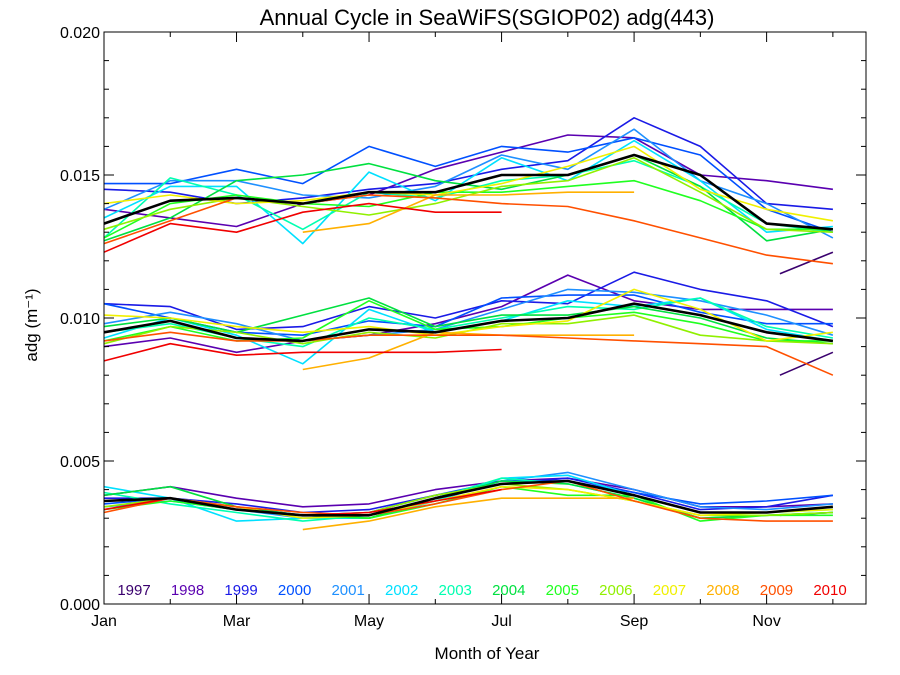  Describe the element at coordinates (237, 621) in the screenshot. I see `x-tick-label: Mar` at that location.